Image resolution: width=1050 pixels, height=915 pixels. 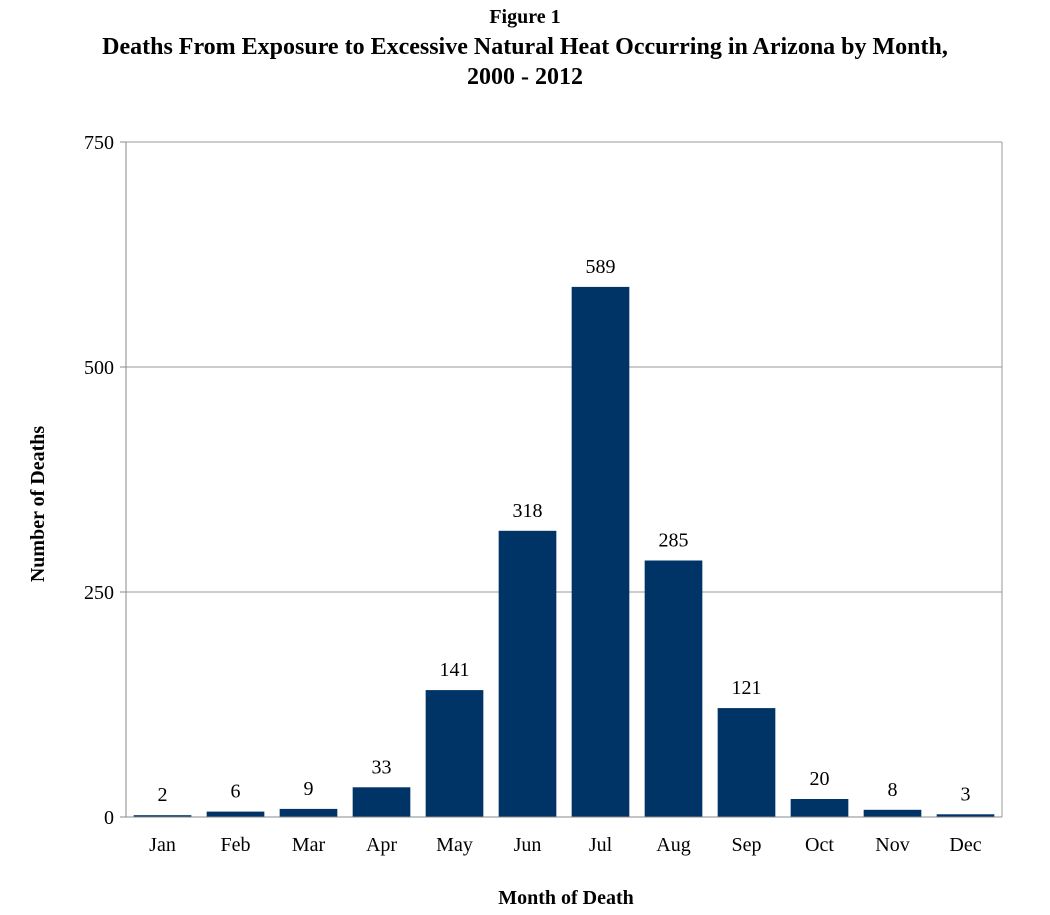 I want to click on bar-sep, so click(x=746, y=762).